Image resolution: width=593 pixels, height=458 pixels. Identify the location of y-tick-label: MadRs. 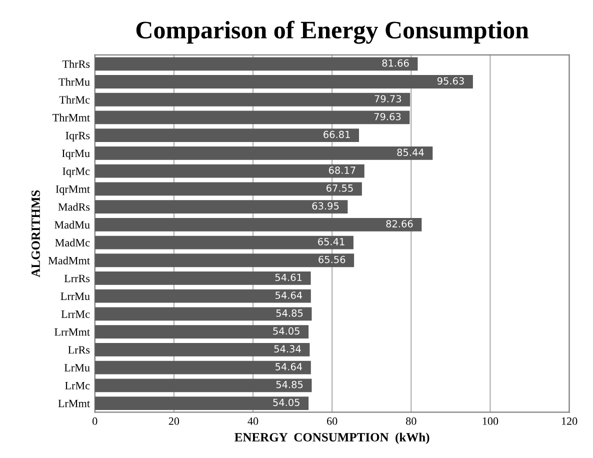
(74, 206).